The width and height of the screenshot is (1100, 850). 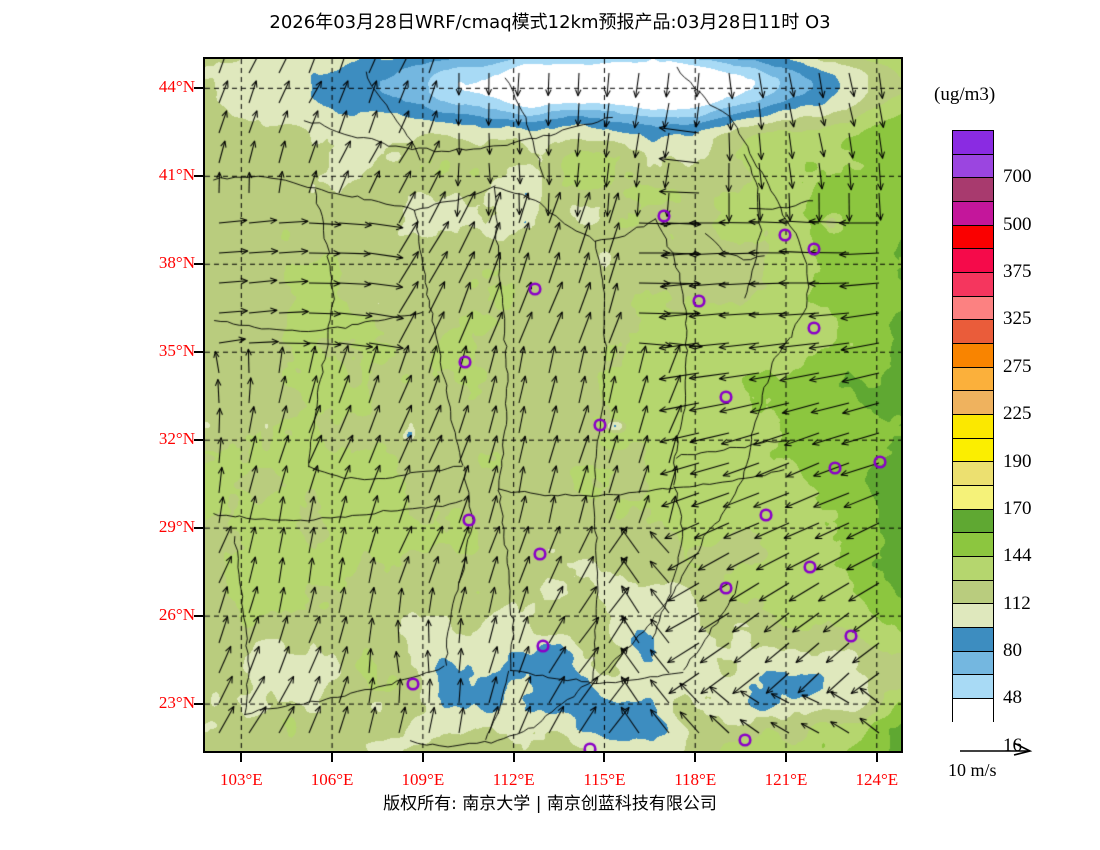 What do you see at coordinates (332, 779) in the screenshot?
I see `lon-tick-label: 106°E` at bounding box center [332, 779].